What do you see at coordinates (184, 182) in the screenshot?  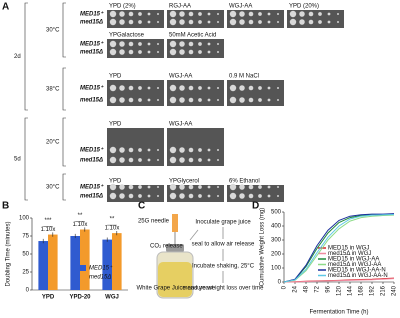 I see `condition-label: YPGlycerol` at bounding box center [184, 182].